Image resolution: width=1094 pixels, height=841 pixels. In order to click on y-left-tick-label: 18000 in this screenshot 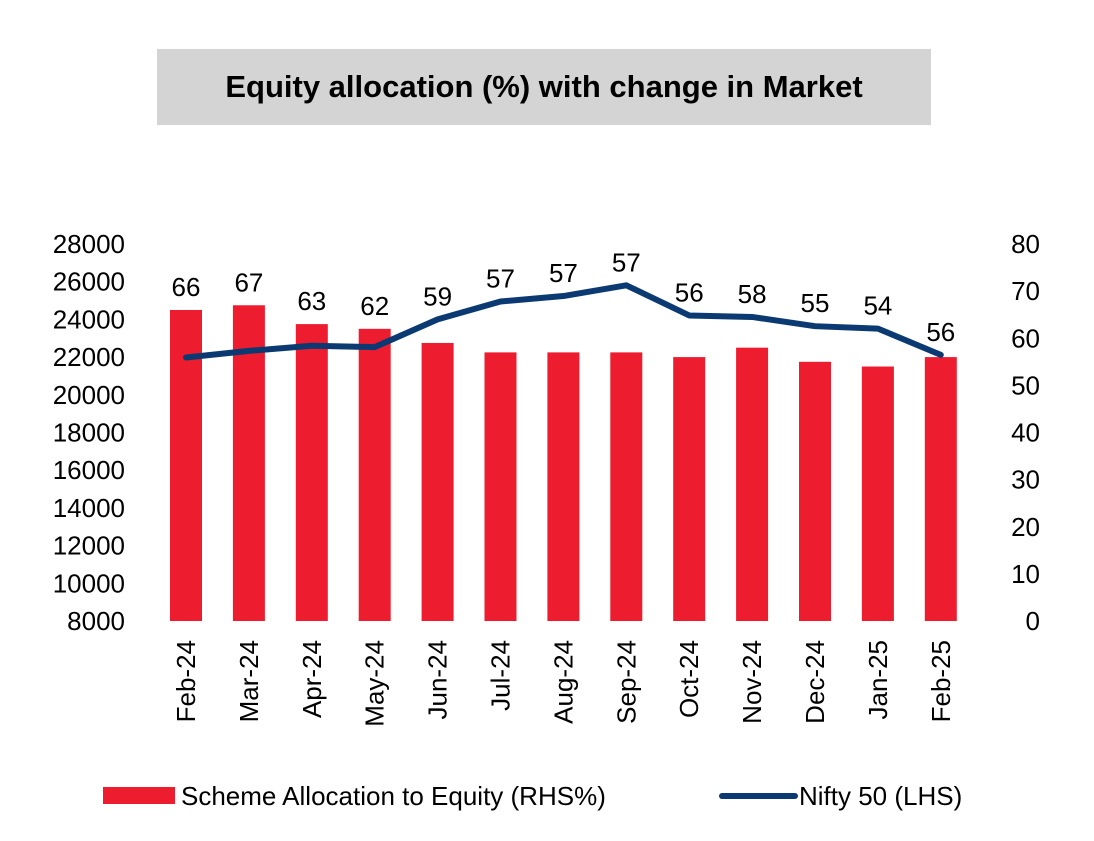, I will do `click(89, 433)`.